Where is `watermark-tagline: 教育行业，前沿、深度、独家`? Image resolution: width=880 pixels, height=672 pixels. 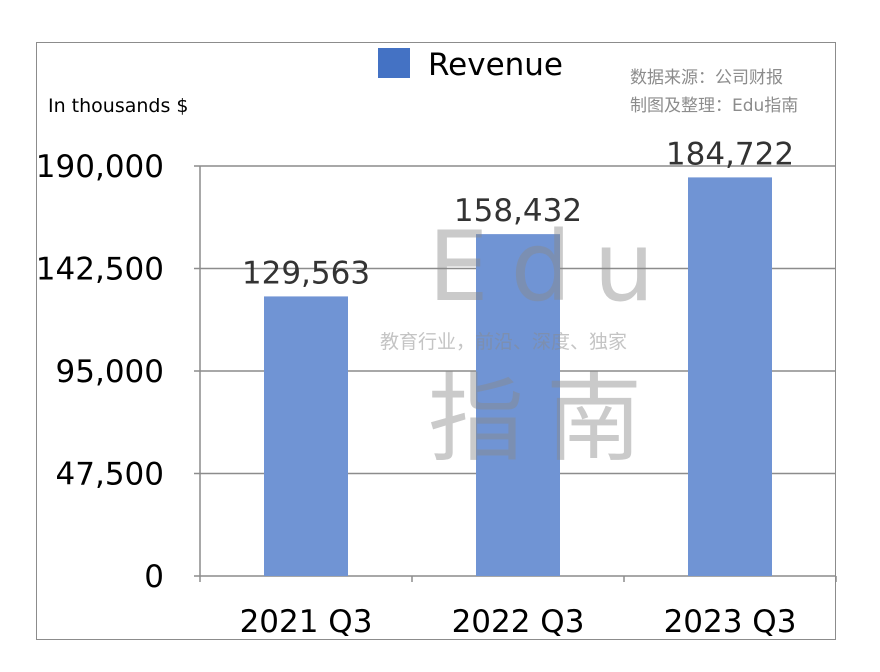
watermark-tagline: 教育行业，前沿、深度、独家 is located at coordinates (503, 342).